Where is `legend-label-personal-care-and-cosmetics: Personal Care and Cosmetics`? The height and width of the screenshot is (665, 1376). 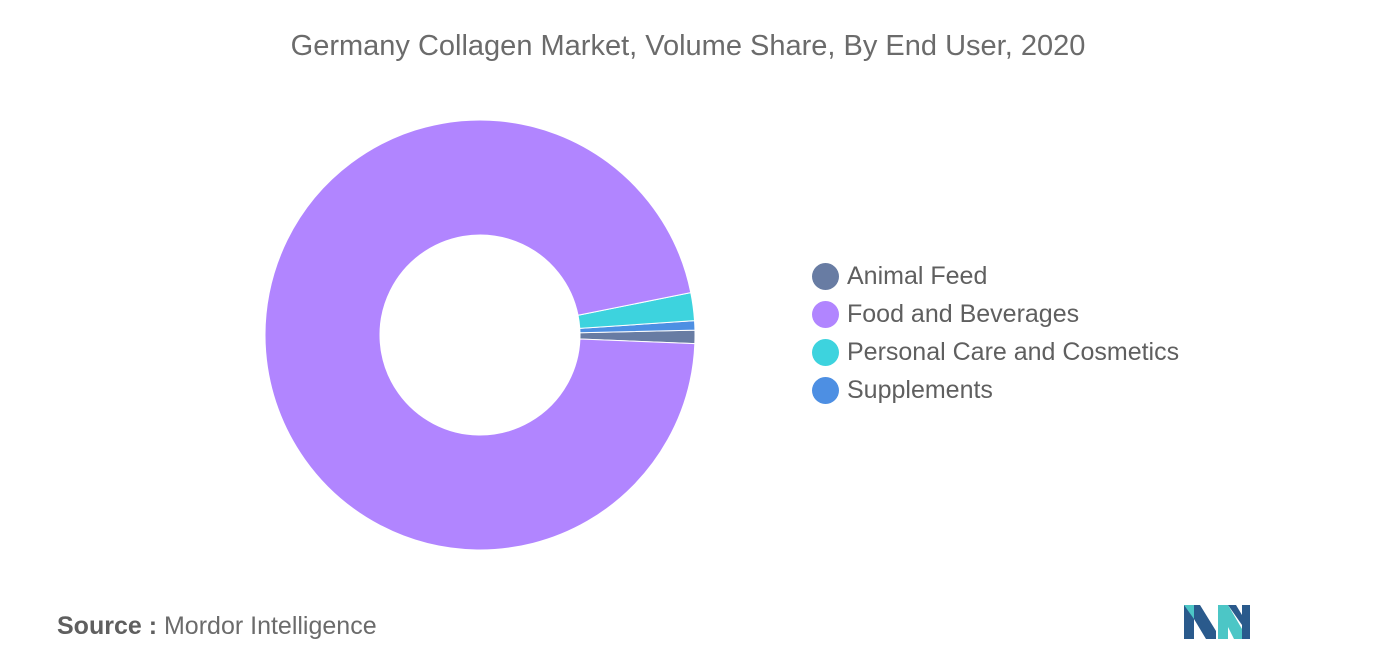 legend-label-personal-care-and-cosmetics: Personal Care and Cosmetics is located at coordinates (1013, 351).